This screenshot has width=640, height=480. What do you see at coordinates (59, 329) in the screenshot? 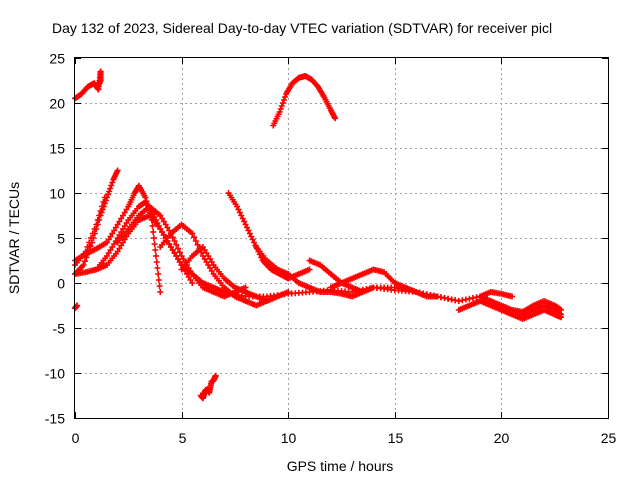
I see `y-tick-label: -5` at bounding box center [59, 329].